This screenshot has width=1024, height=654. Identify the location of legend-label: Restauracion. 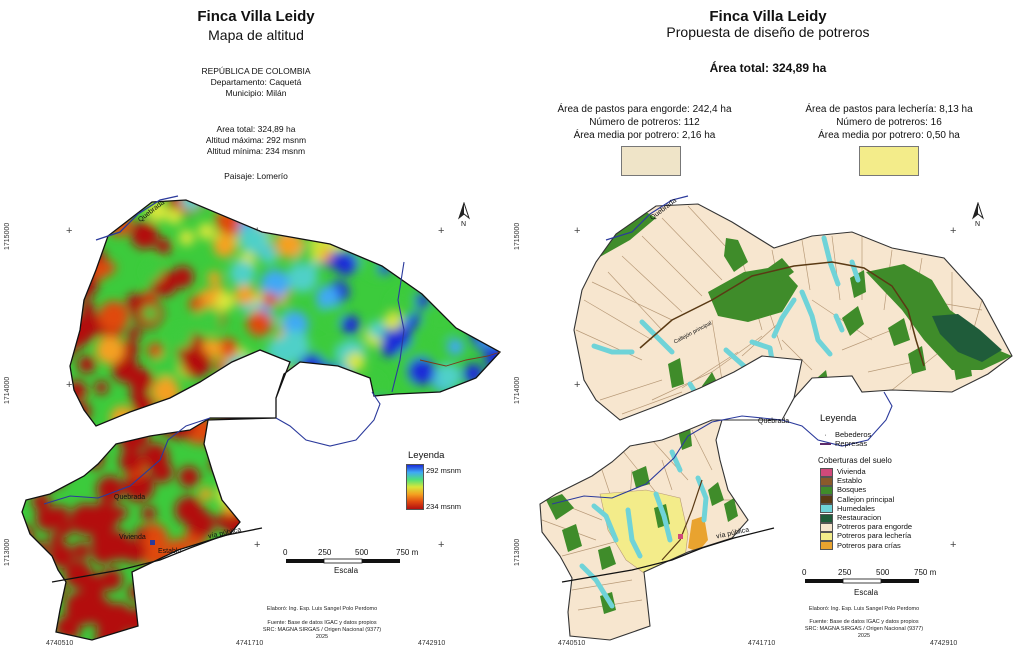
(859, 517).